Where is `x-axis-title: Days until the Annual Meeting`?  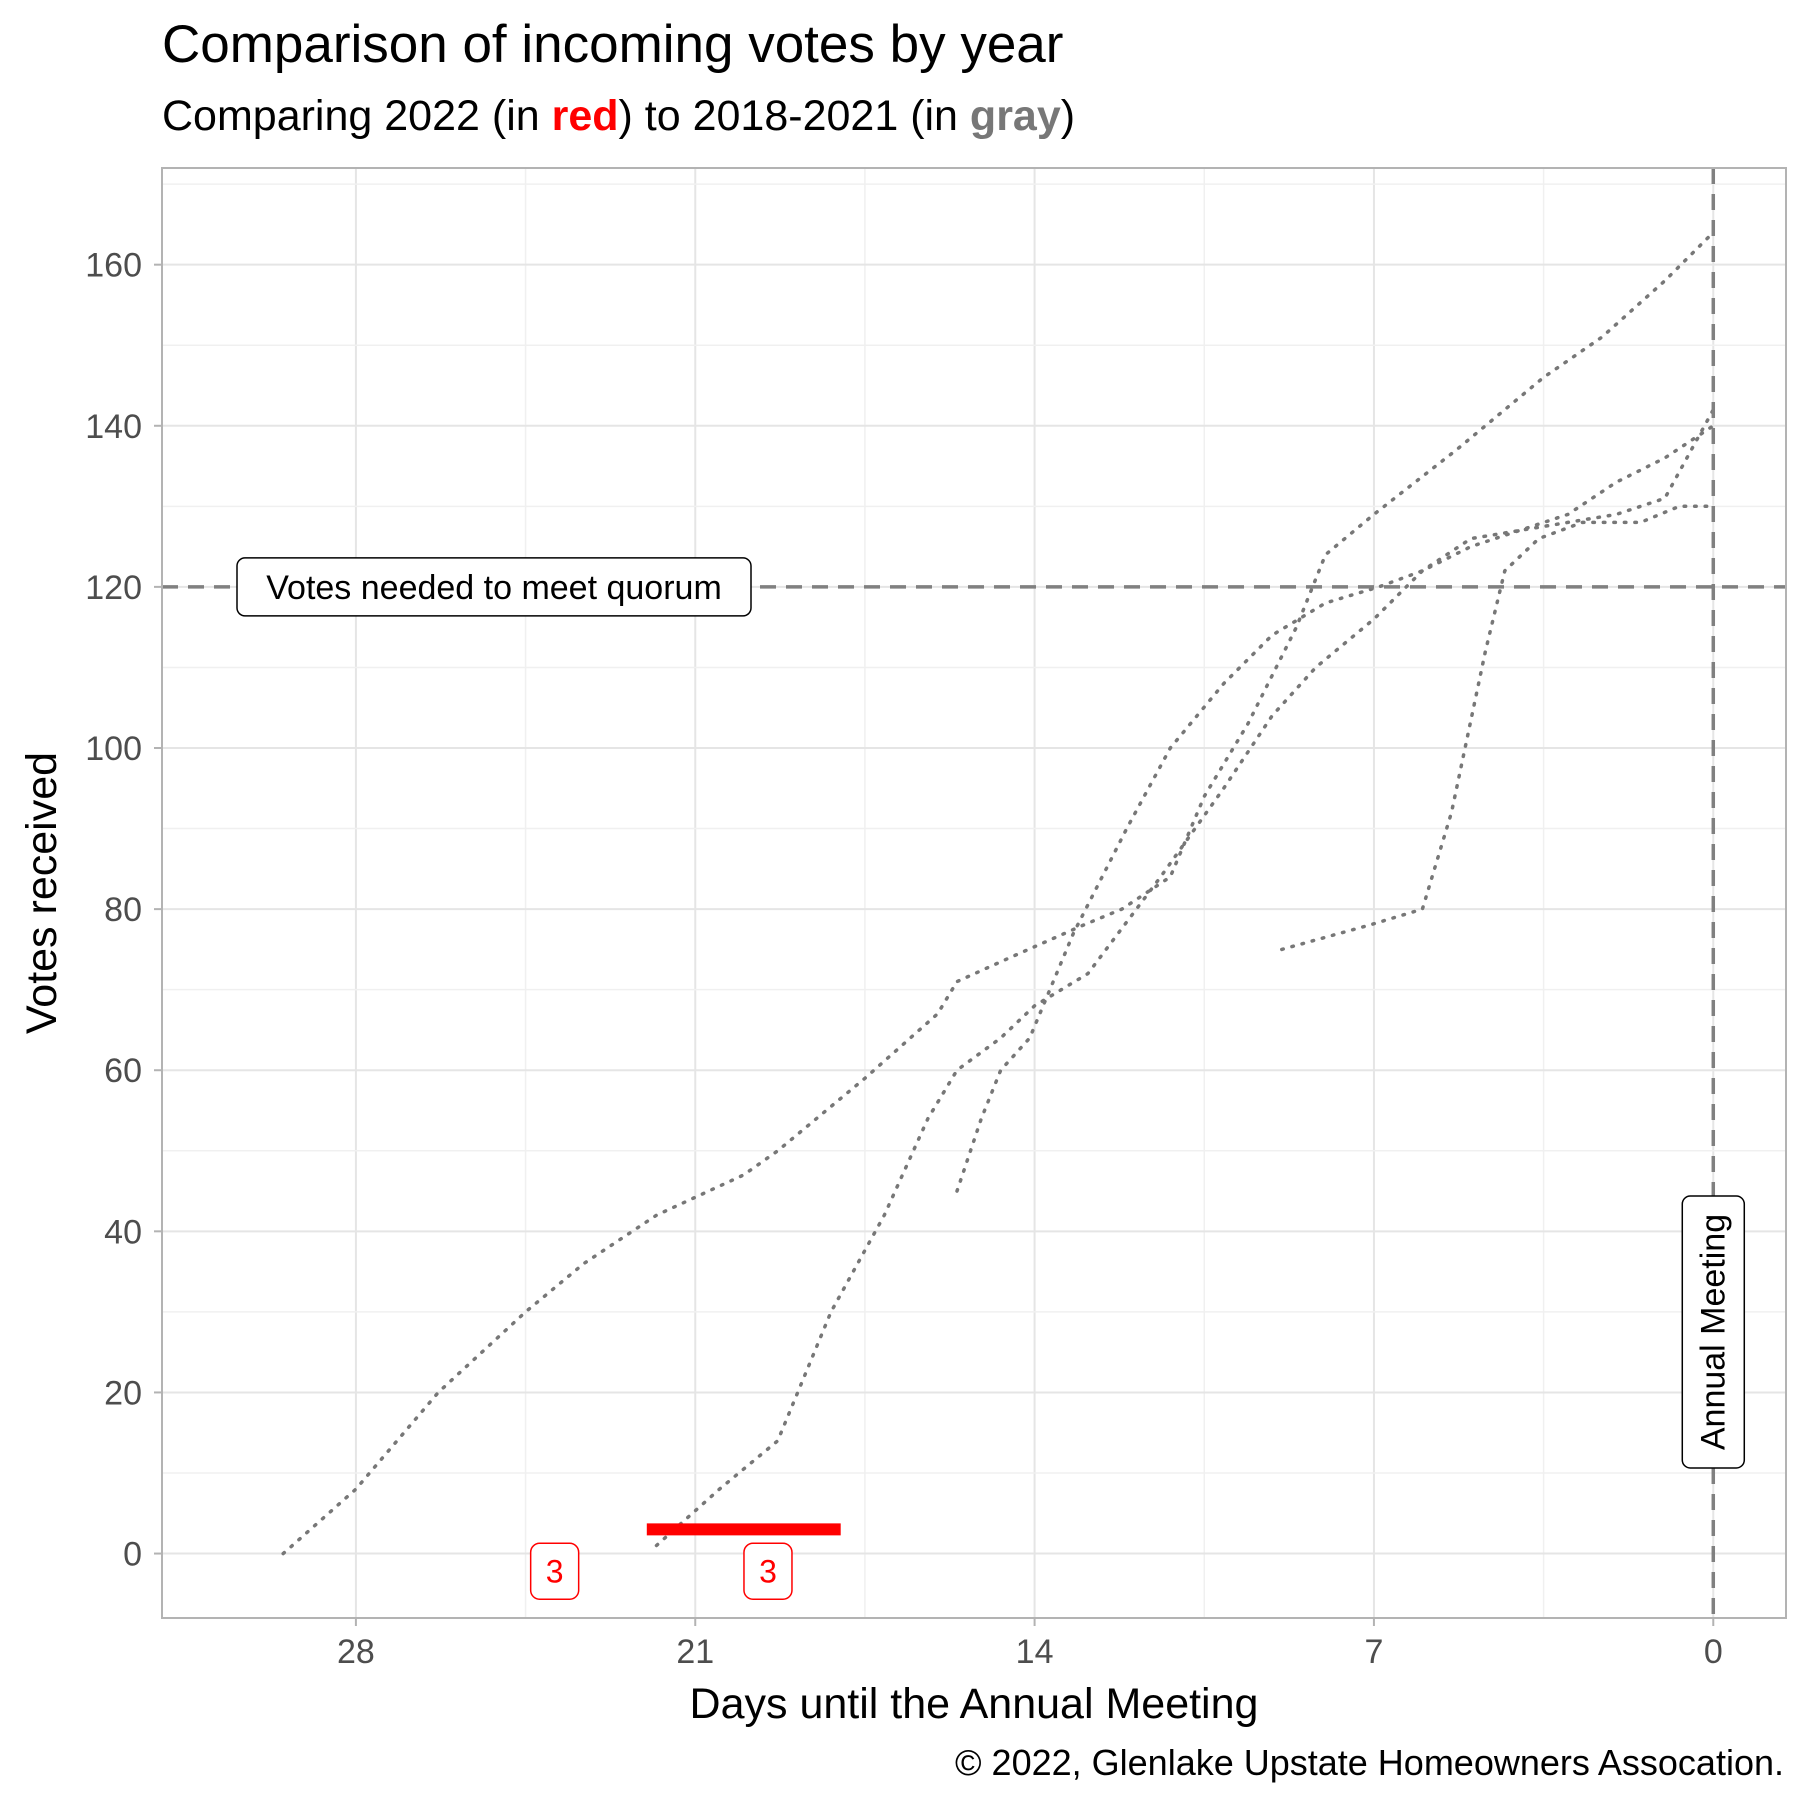 x-axis-title: Days until the Annual Meeting is located at coordinates (974, 1704).